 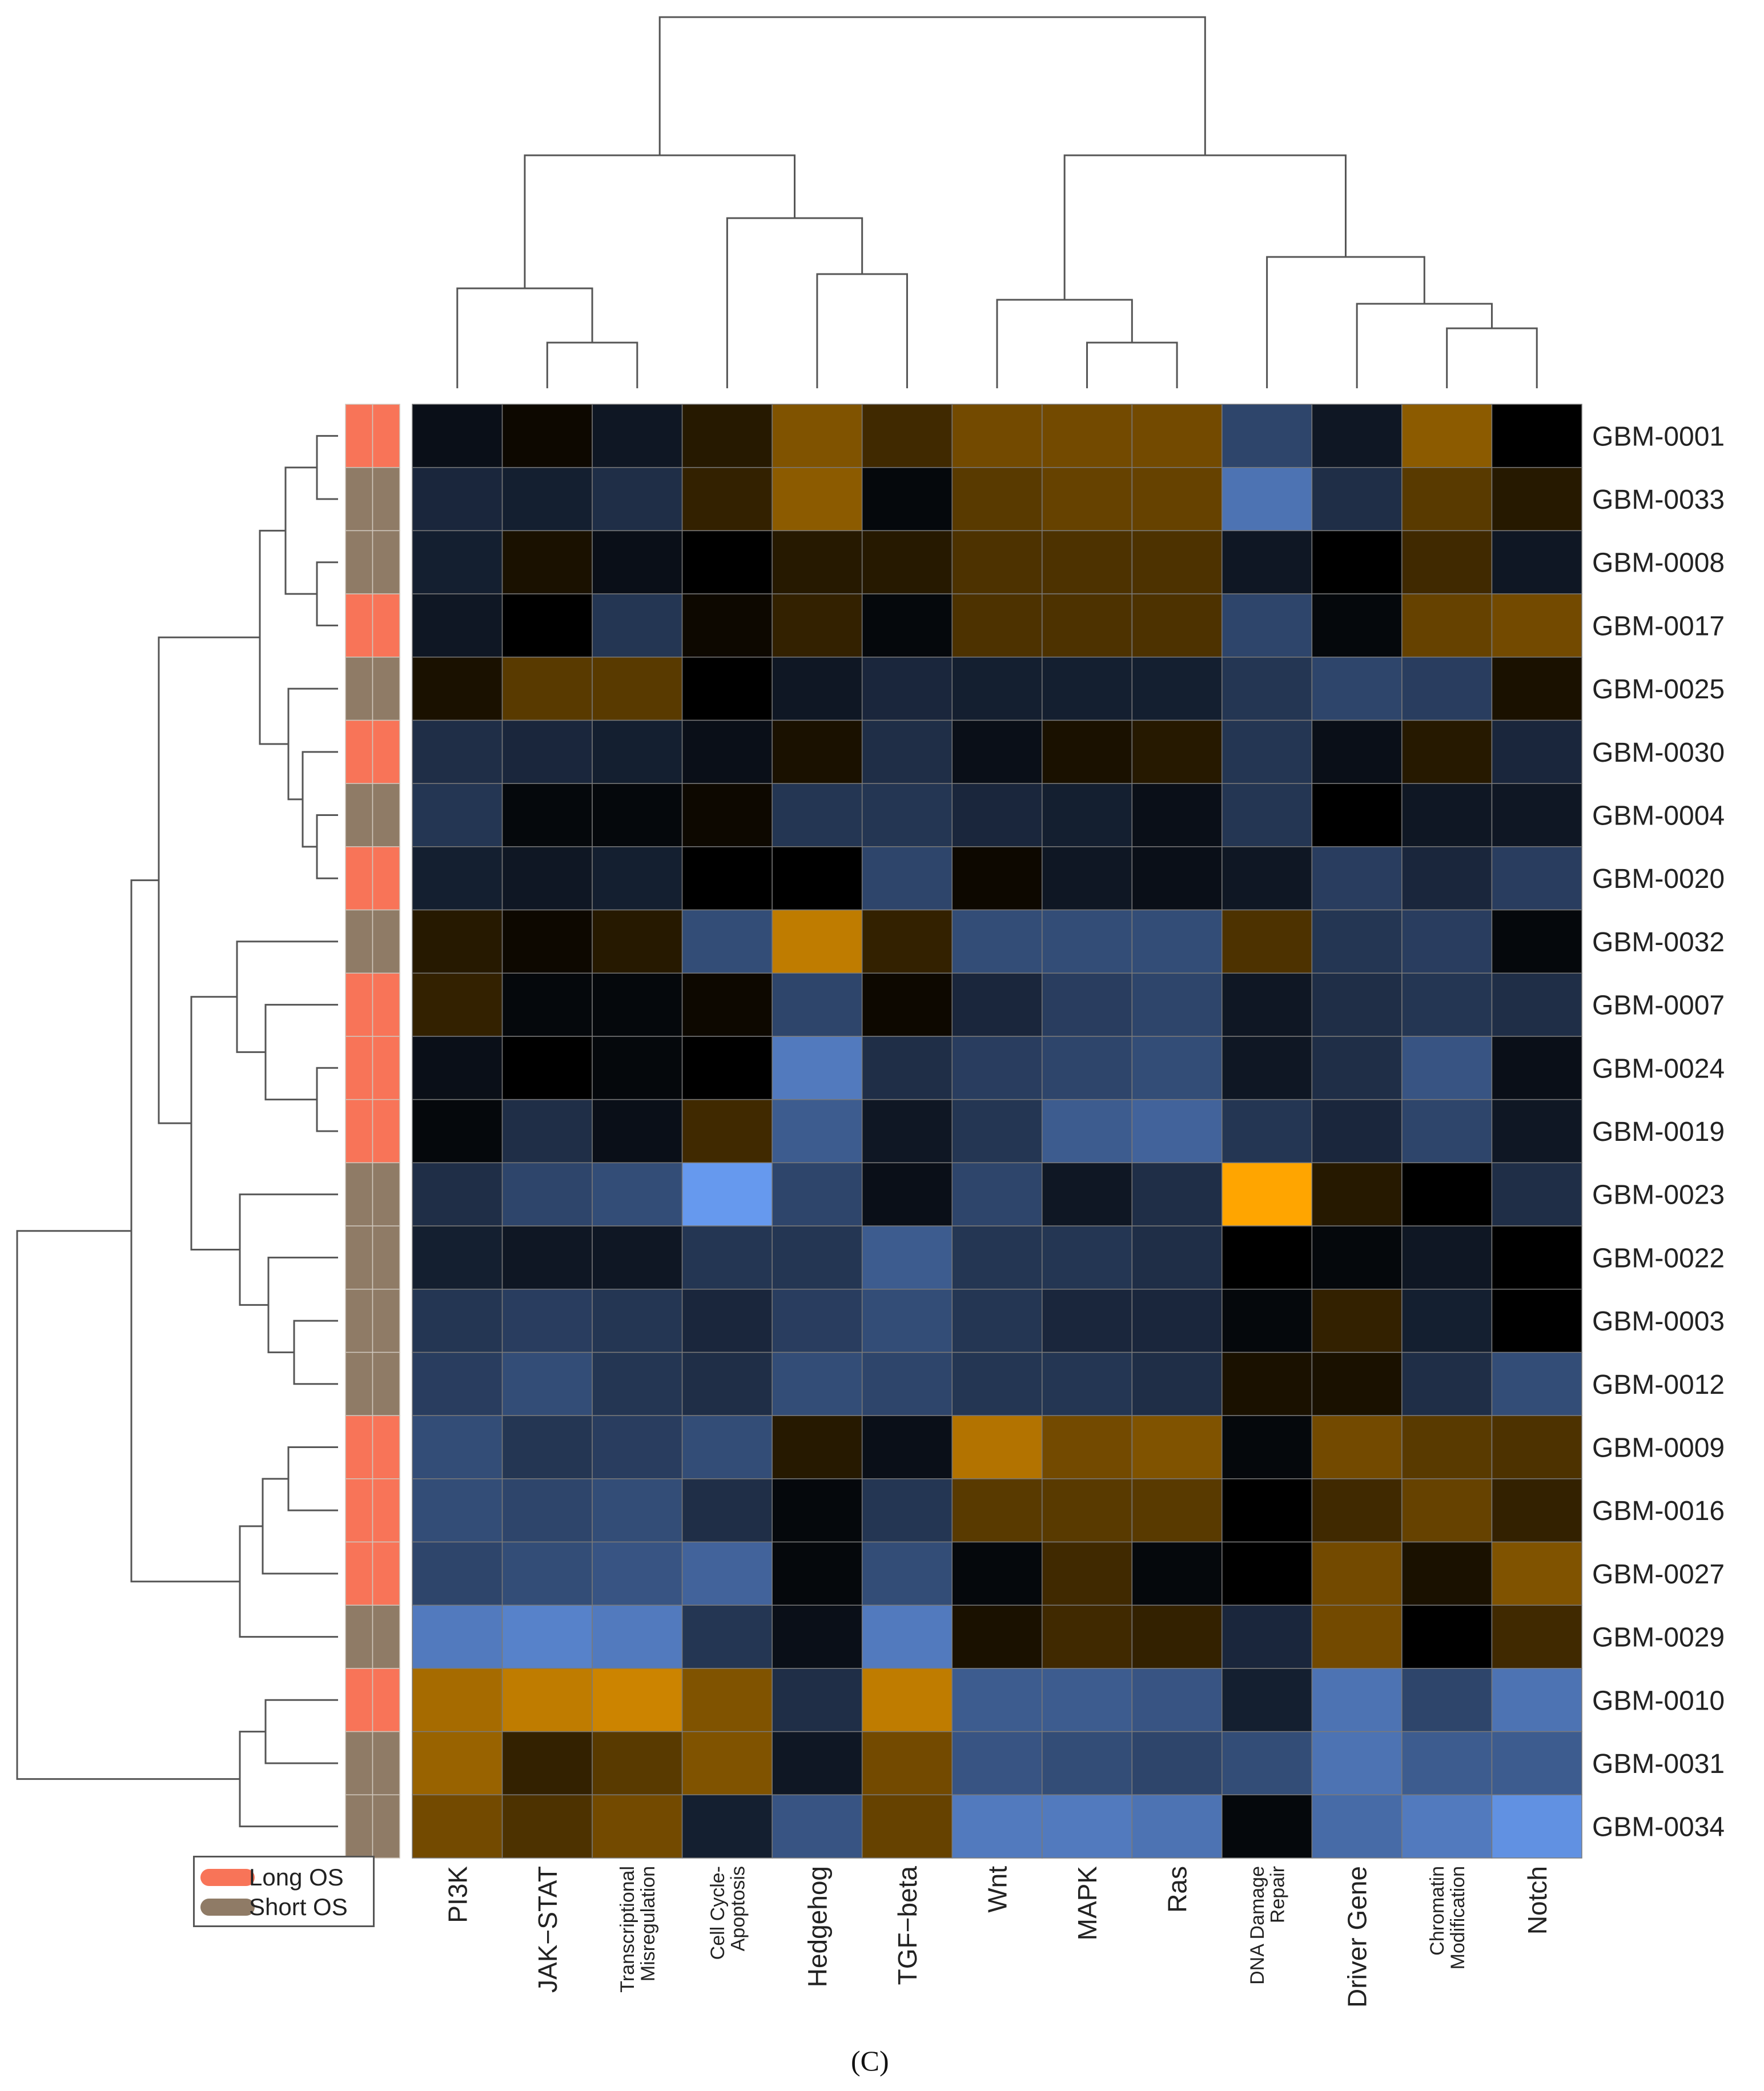 What do you see at coordinates (997, 202) in the screenshot?
I see `column-dendrogram` at bounding box center [997, 202].